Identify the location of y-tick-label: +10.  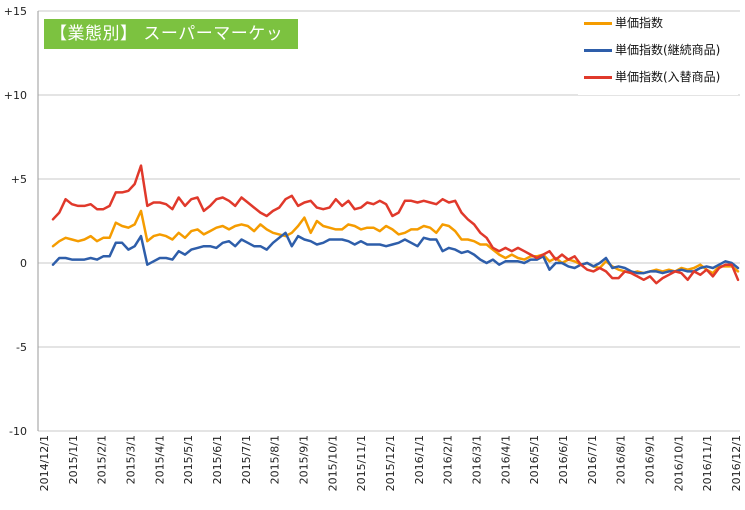
(15, 95).